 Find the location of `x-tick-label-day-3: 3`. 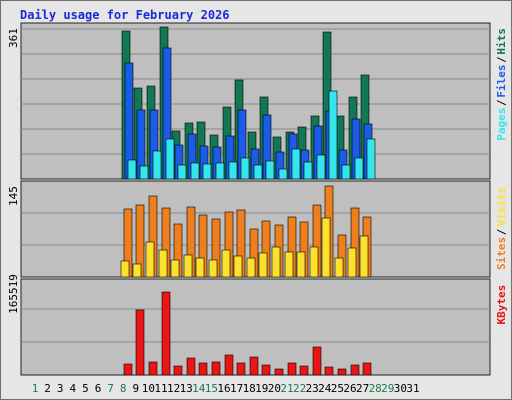

x-tick-label-day-3: 3 is located at coordinates (60, 388).